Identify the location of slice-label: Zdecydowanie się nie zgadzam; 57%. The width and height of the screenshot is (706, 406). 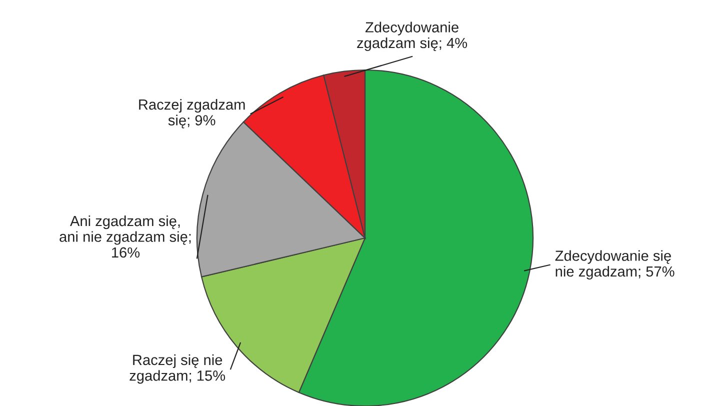
(614, 265).